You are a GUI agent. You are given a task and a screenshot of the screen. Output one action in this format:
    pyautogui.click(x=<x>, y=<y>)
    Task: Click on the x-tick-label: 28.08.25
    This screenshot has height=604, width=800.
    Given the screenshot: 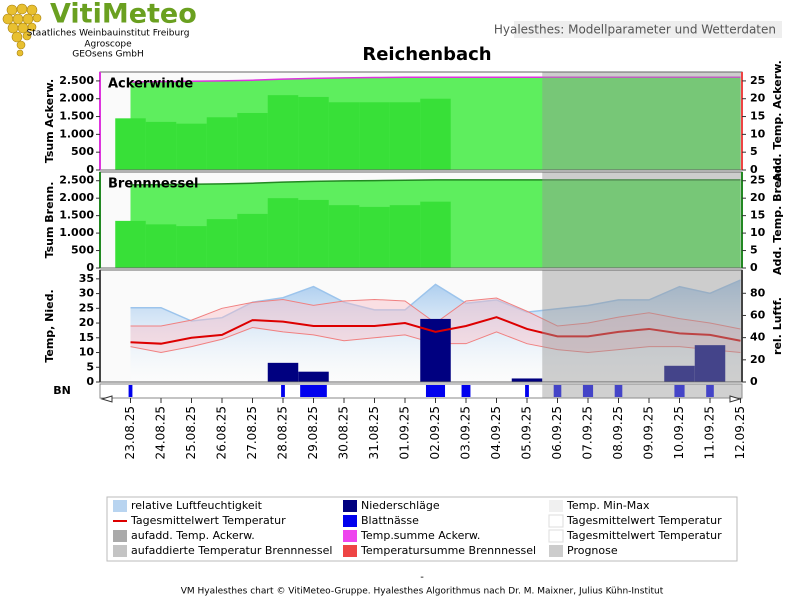 What is the action you would take?
    pyautogui.click(x=283, y=432)
    